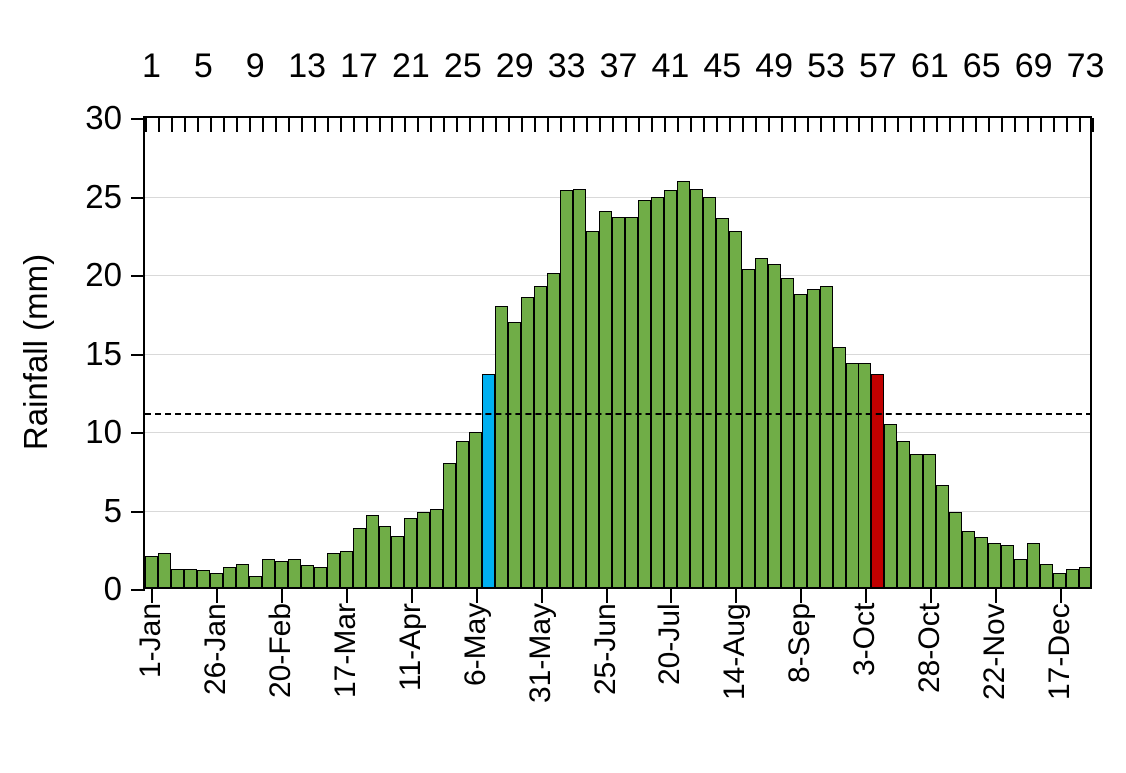  I want to click on top-axis-pentad-label-41: 41, so click(670, 66).